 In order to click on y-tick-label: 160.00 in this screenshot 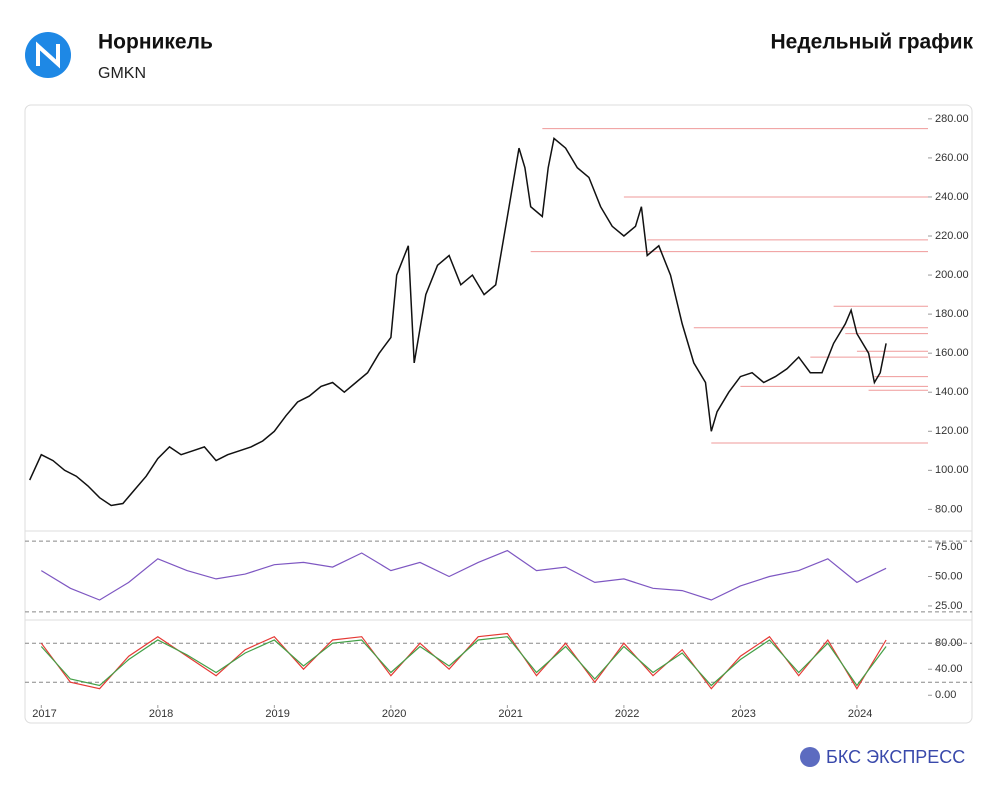, I will do `click(952, 353)`.